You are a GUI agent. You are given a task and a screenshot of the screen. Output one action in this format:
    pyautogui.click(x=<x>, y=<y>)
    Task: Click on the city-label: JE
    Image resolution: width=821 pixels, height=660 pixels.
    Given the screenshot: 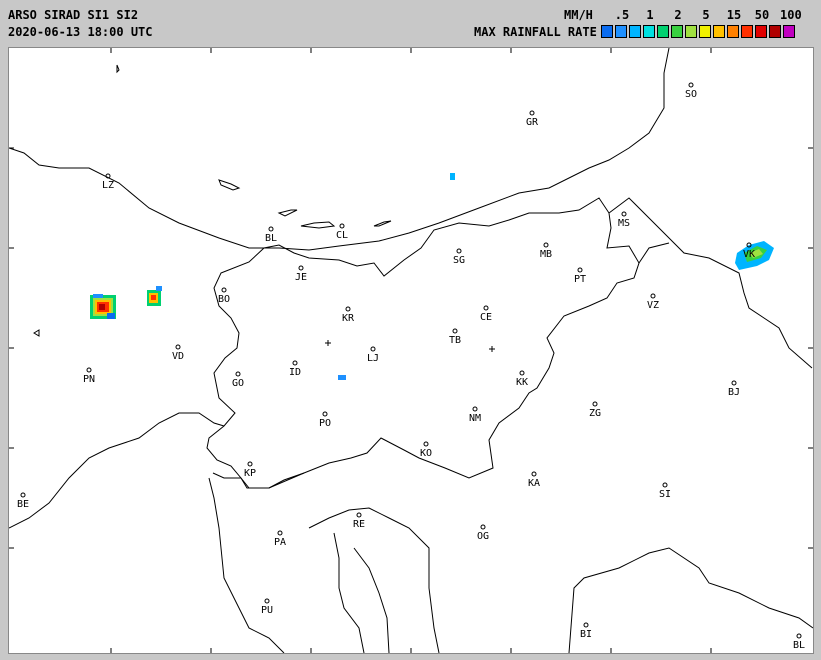 What is the action you would take?
    pyautogui.click(x=301, y=277)
    